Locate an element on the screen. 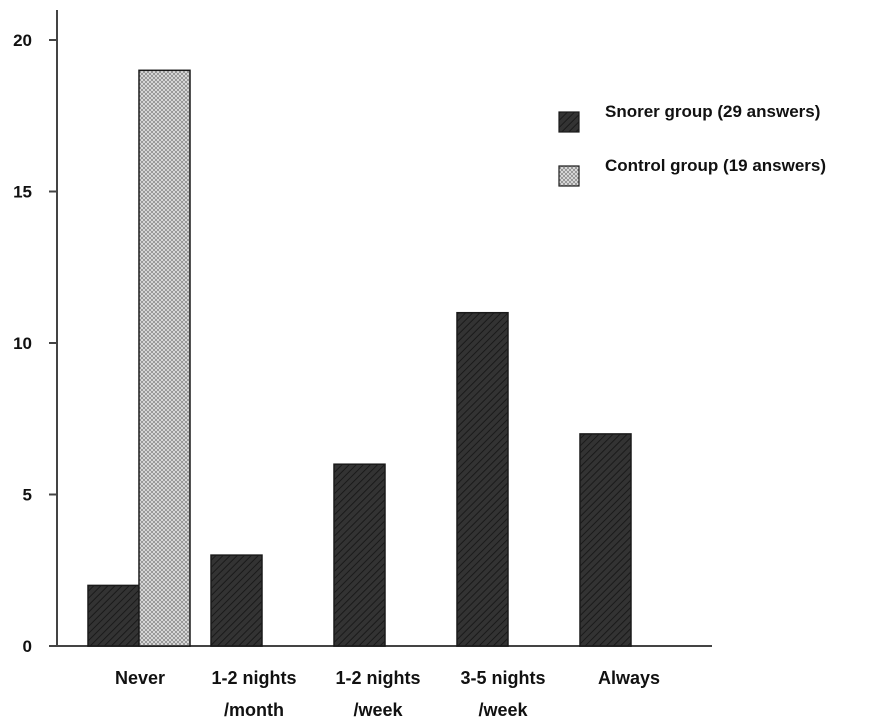 Image resolution: width=894 pixels, height=723 pixels. x-tick-label: Always is located at coordinates (629, 678).